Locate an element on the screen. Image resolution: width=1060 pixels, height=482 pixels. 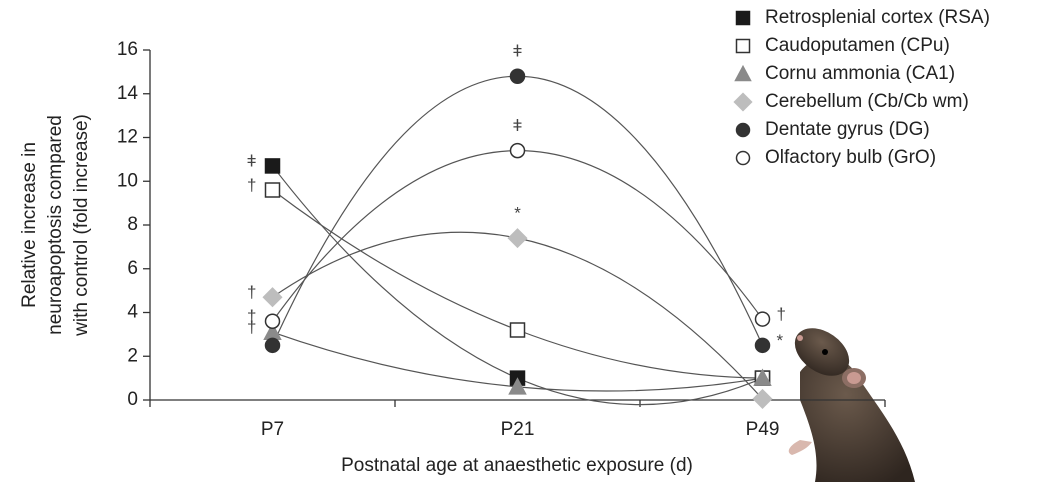
y-axis-title-line: with control (fold increase) is located at coordinates (81, 225).